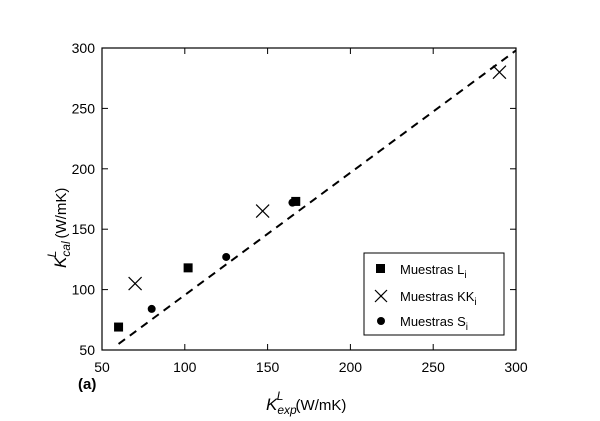 The height and width of the screenshot is (421, 600). What do you see at coordinates (87, 350) in the screenshot?
I see `y-tick-label: 50` at bounding box center [87, 350].